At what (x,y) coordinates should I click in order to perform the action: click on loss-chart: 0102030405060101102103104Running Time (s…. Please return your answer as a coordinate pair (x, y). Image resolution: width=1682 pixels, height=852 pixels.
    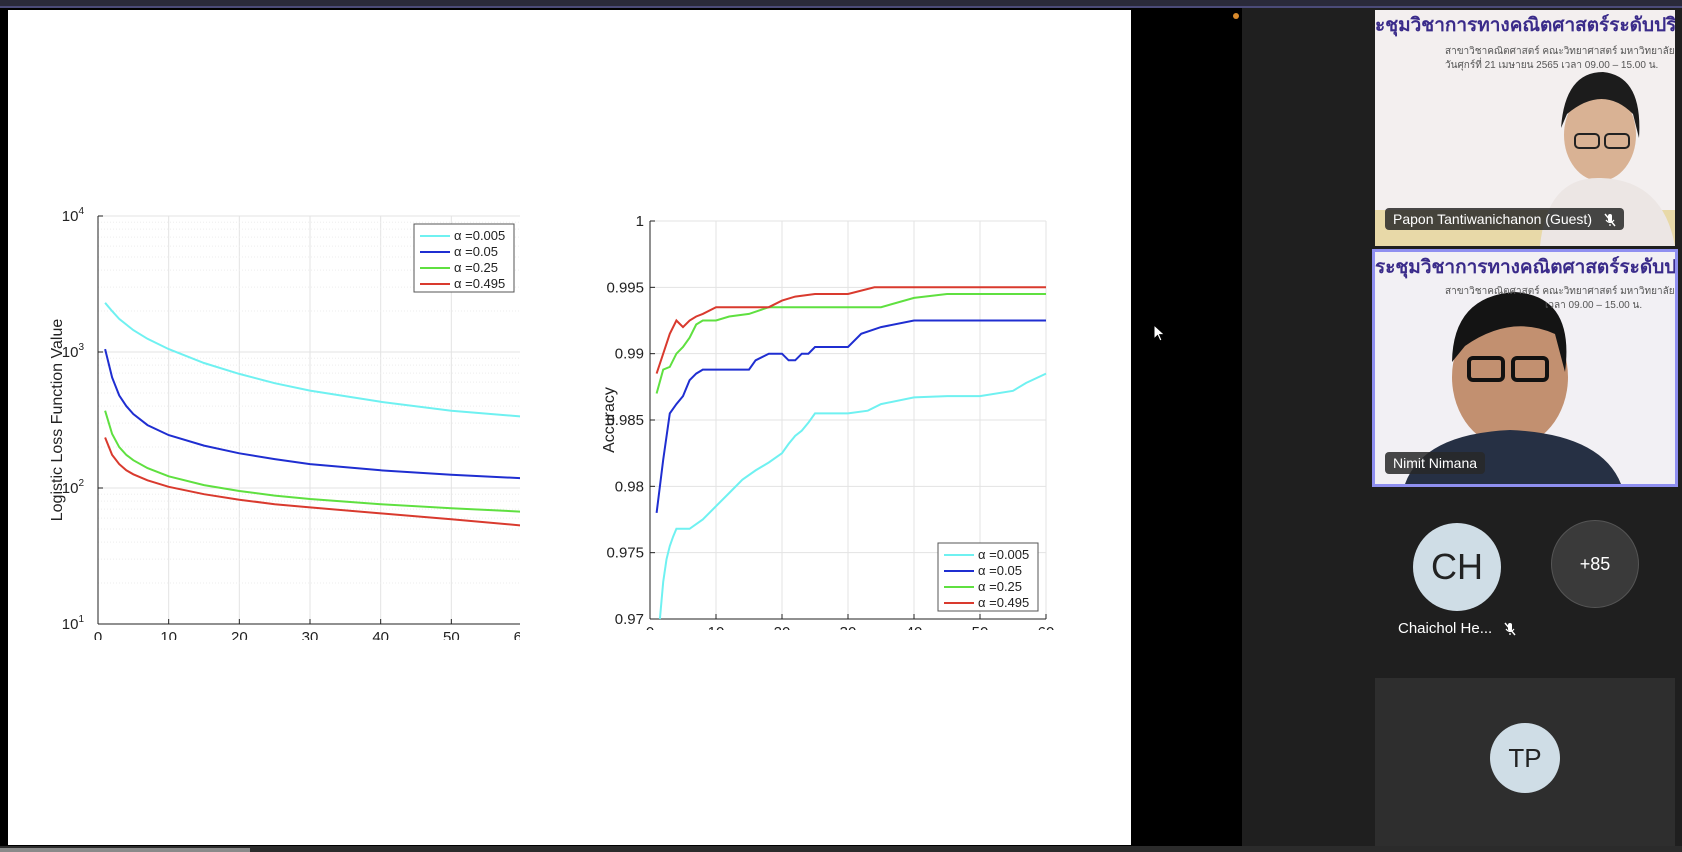
    Looking at the image, I should click on (284, 423).